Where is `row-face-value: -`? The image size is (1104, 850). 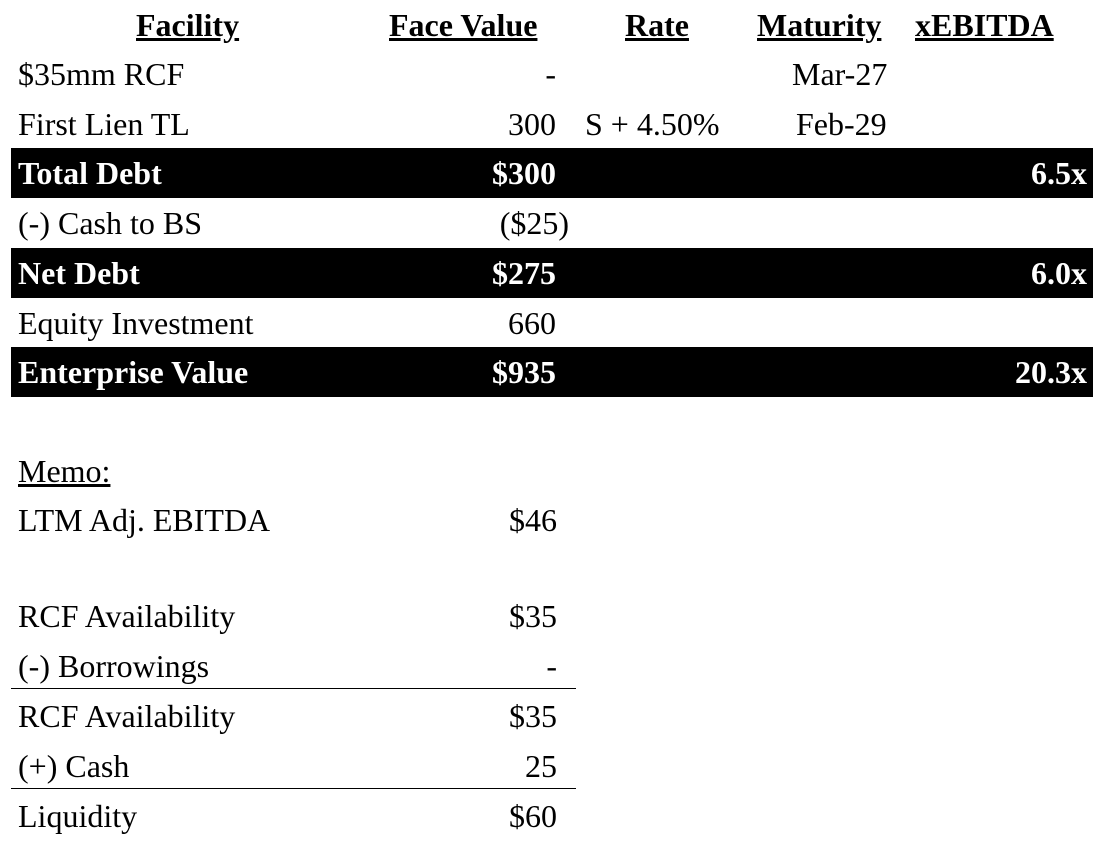 row-face-value: - is located at coordinates (550, 74).